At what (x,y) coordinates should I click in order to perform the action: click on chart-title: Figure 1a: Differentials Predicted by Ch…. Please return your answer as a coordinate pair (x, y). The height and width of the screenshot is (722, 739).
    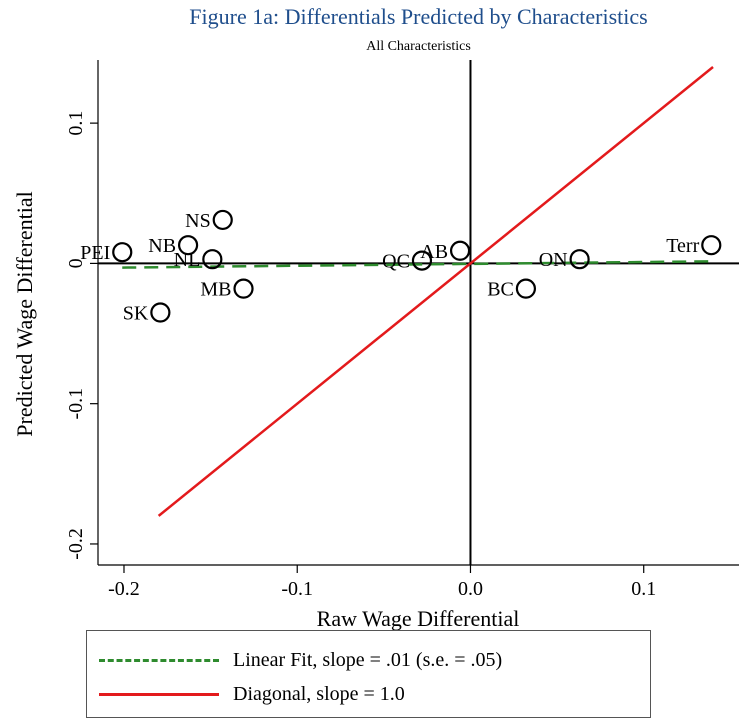
    Looking at the image, I should click on (418, 16).